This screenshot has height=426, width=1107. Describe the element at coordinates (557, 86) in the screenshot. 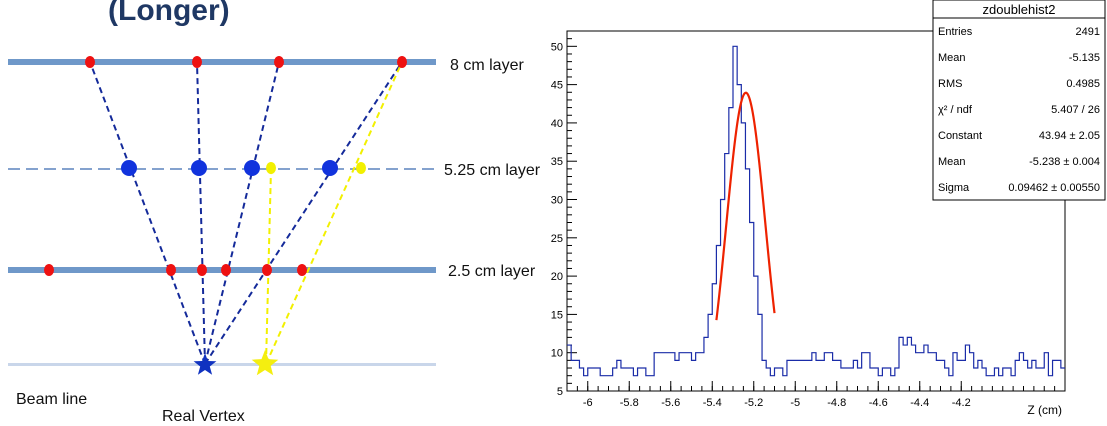

I see `y-tick-label: 45` at that location.